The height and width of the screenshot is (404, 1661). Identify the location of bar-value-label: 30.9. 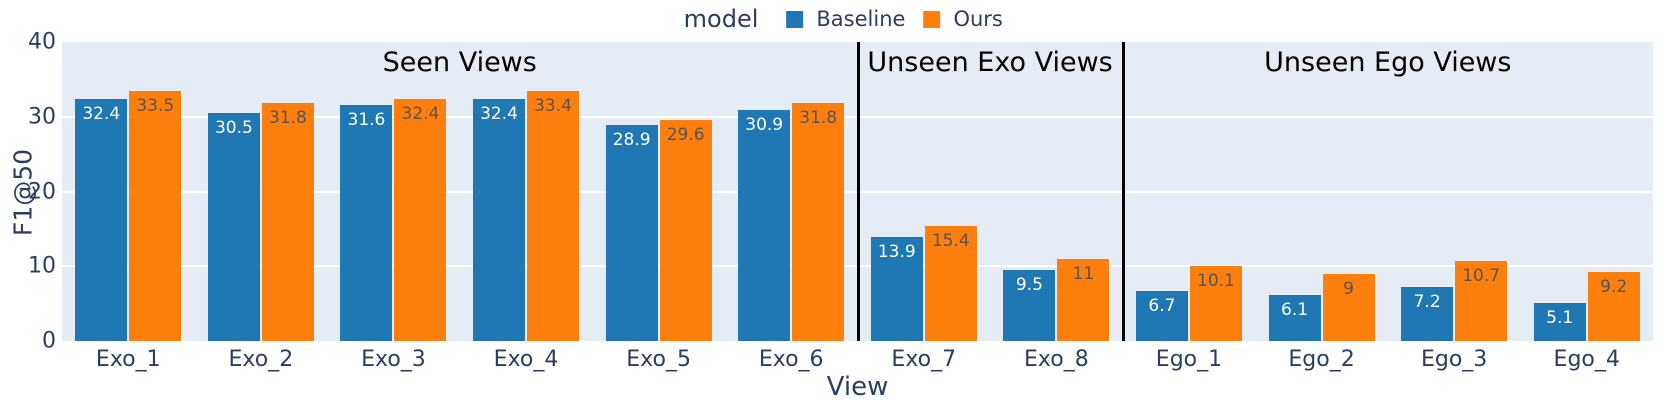
(764, 125).